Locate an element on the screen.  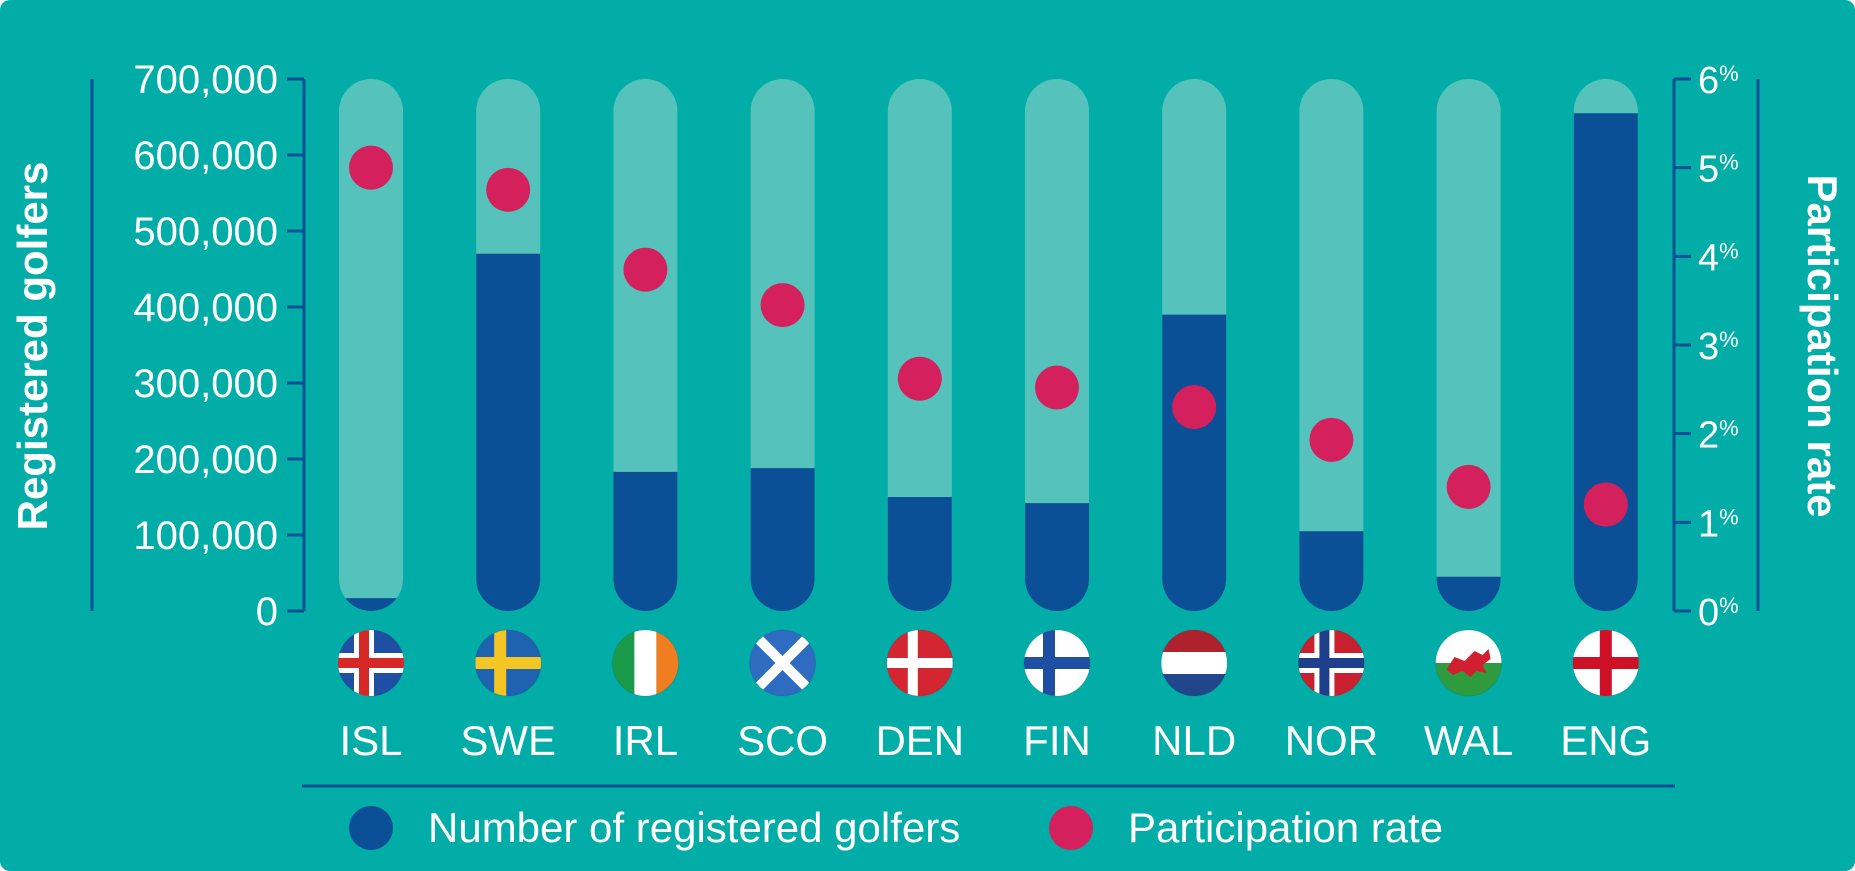
norway-flag is located at coordinates (1331, 663).